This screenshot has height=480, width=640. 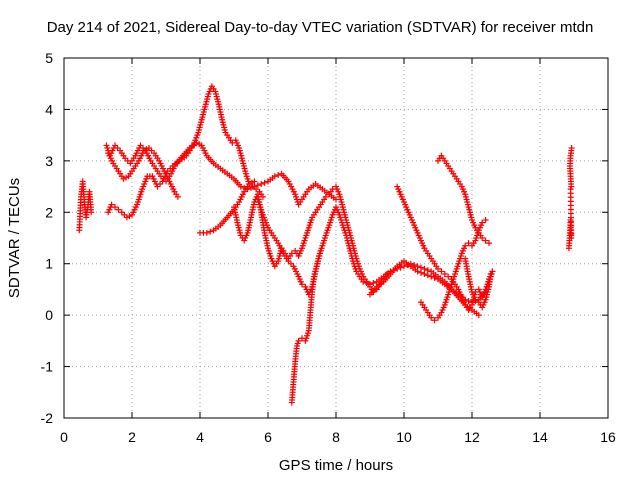 What do you see at coordinates (268, 437) in the screenshot?
I see `x-tick-label: 6` at bounding box center [268, 437].